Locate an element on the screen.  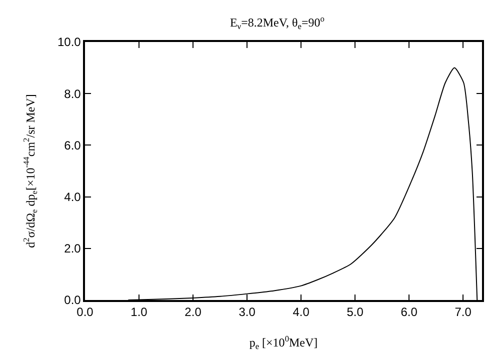
chart-title: E$_{ν}$=8.2MeV, θ$_{e}$=90$^{o}$ is located at coordinates (277, 22).